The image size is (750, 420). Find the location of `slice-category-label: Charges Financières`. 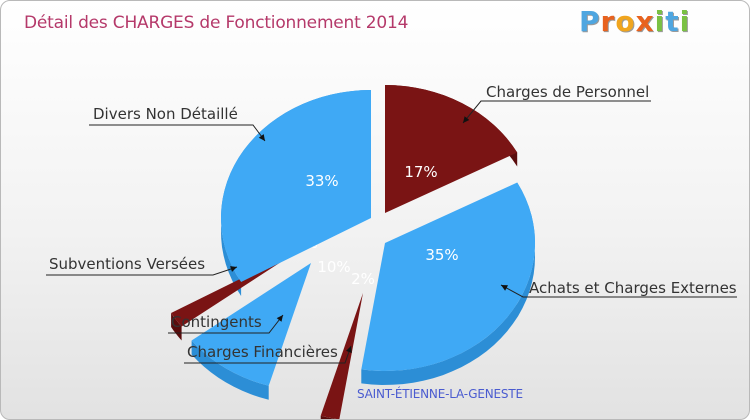

slice-category-label: Charges Financières is located at coordinates (262, 352).